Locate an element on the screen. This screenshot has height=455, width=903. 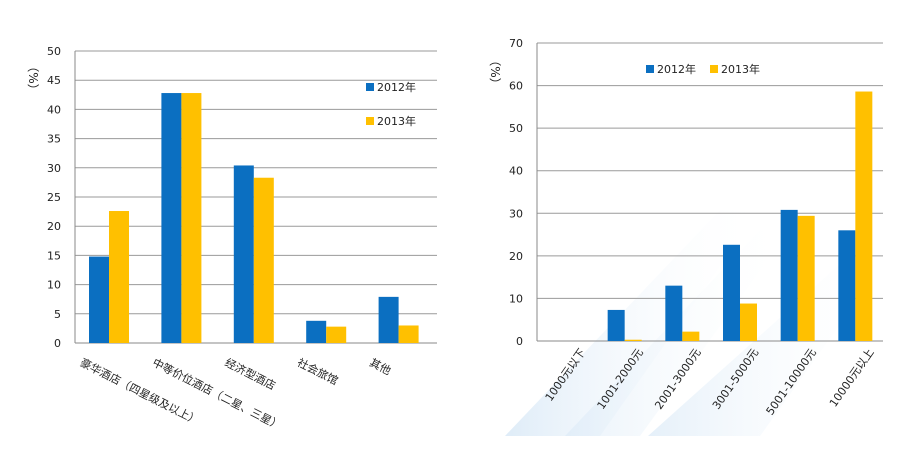
left-y-ticks: 0 5 10 15 20 25 30 35 40 45 50 is located at coordinates (54, 197).